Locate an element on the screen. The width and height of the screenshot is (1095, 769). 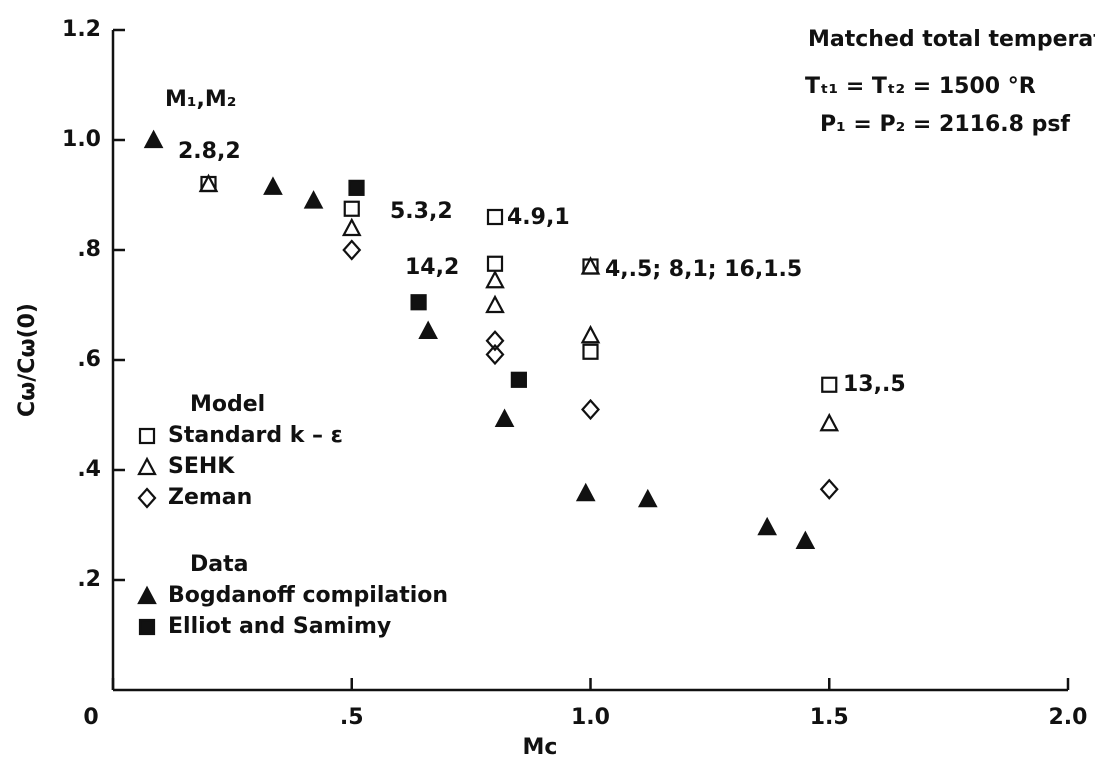
legend-title: Model is located at coordinates (227, 404).